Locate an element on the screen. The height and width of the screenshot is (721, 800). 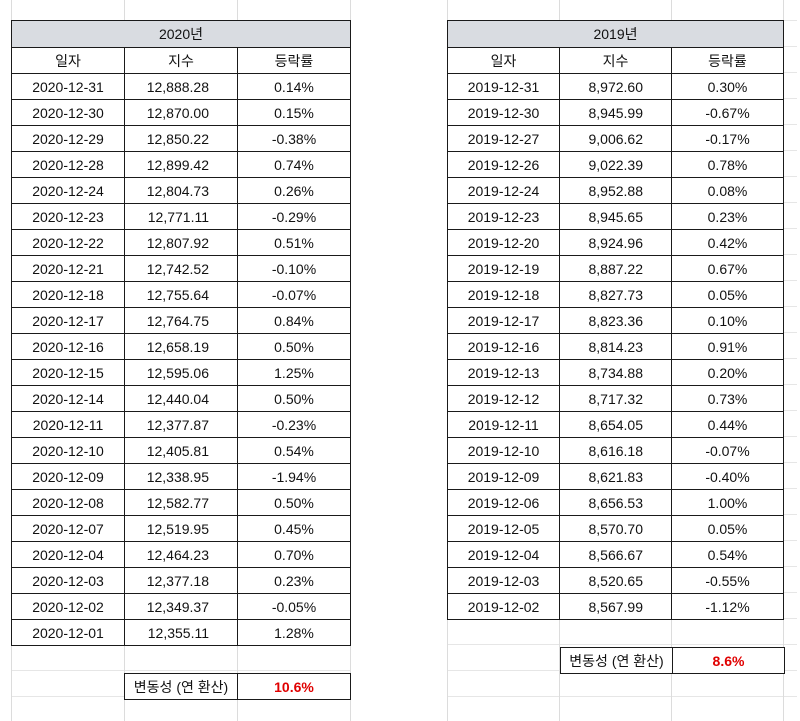
cell-change: 0.20% is located at coordinates (727, 372).